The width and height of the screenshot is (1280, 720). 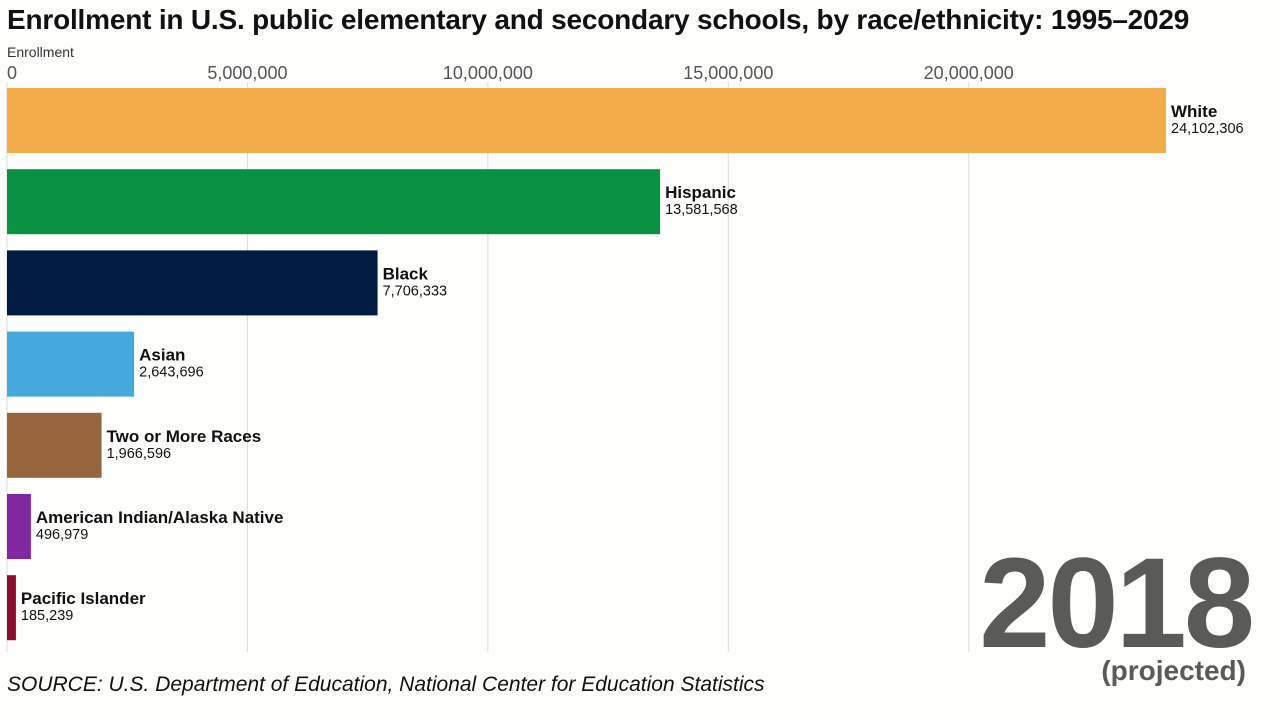 I want to click on x-tick-label: 5,000,000, so click(x=247, y=73).